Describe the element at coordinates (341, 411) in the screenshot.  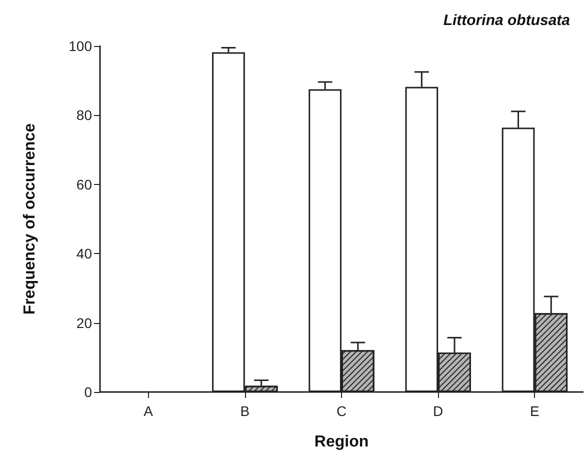
I see `x-tick-label: C` at that location.